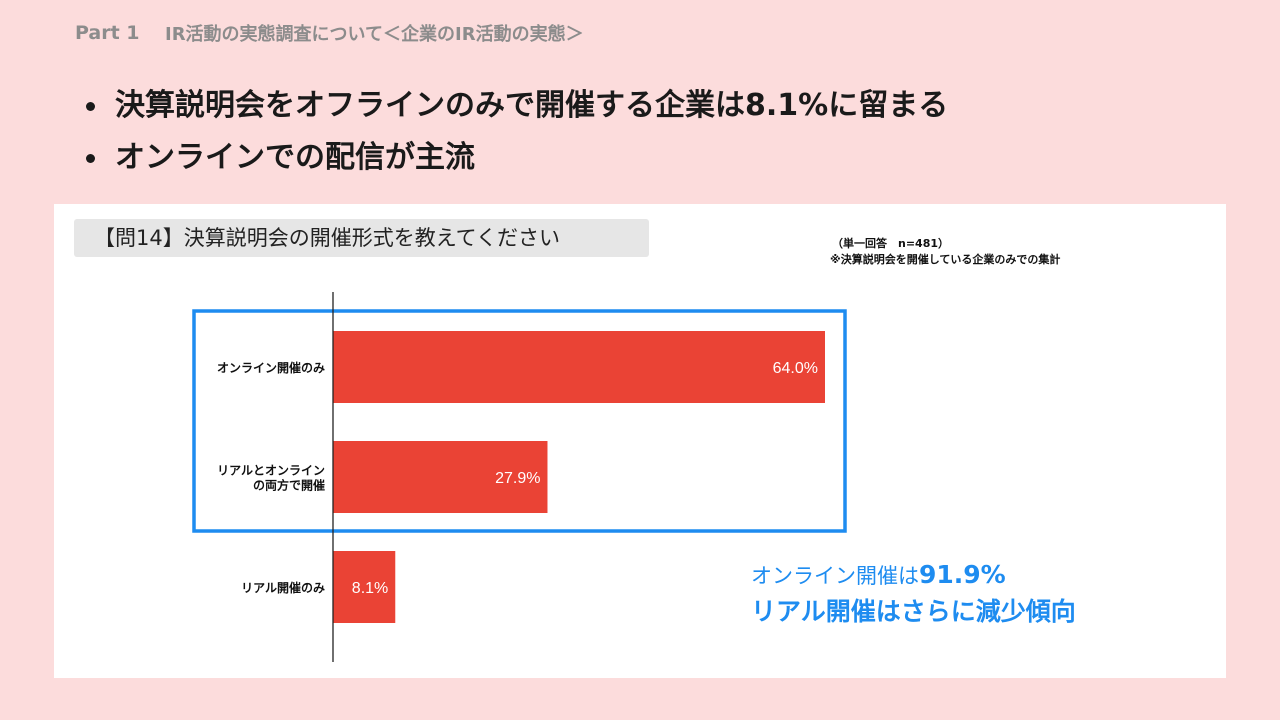 The image size is (1280, 720). Describe the element at coordinates (945, 252) in the screenshot. I see `survey-note: （単一回答 n=481） ※決算説明会を開催している企業のみでの集計` at that location.